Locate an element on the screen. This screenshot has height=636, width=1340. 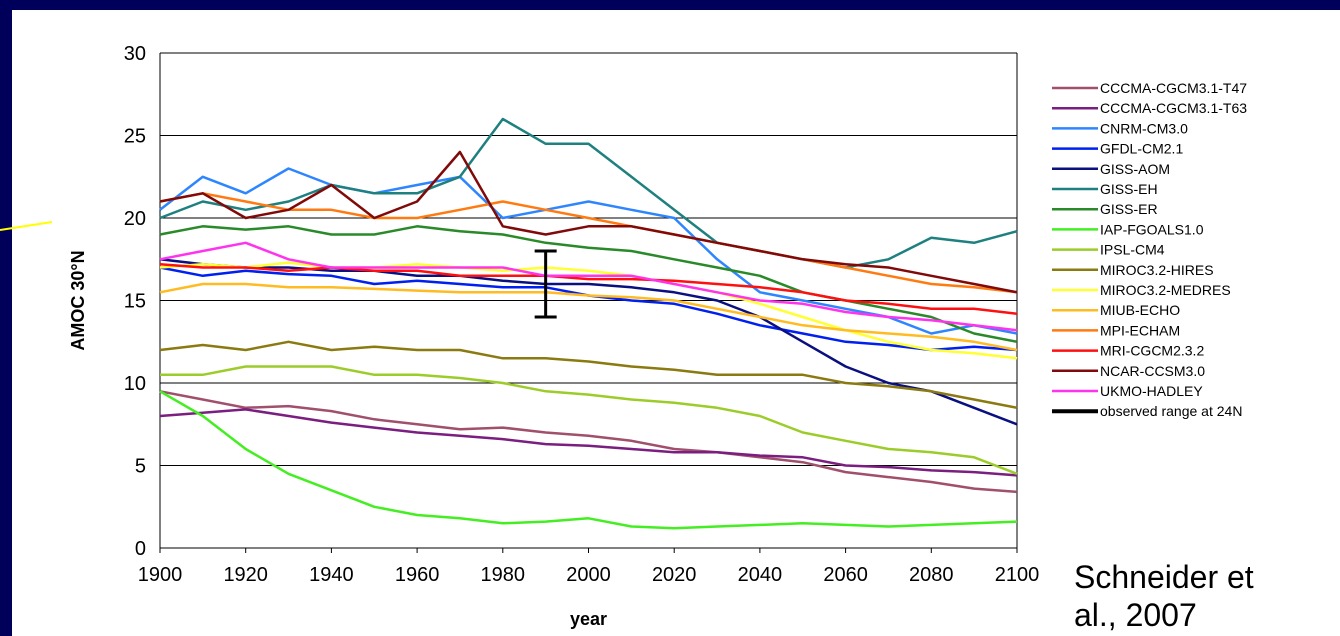
x-tick-label: 2040 is located at coordinates (760, 575).